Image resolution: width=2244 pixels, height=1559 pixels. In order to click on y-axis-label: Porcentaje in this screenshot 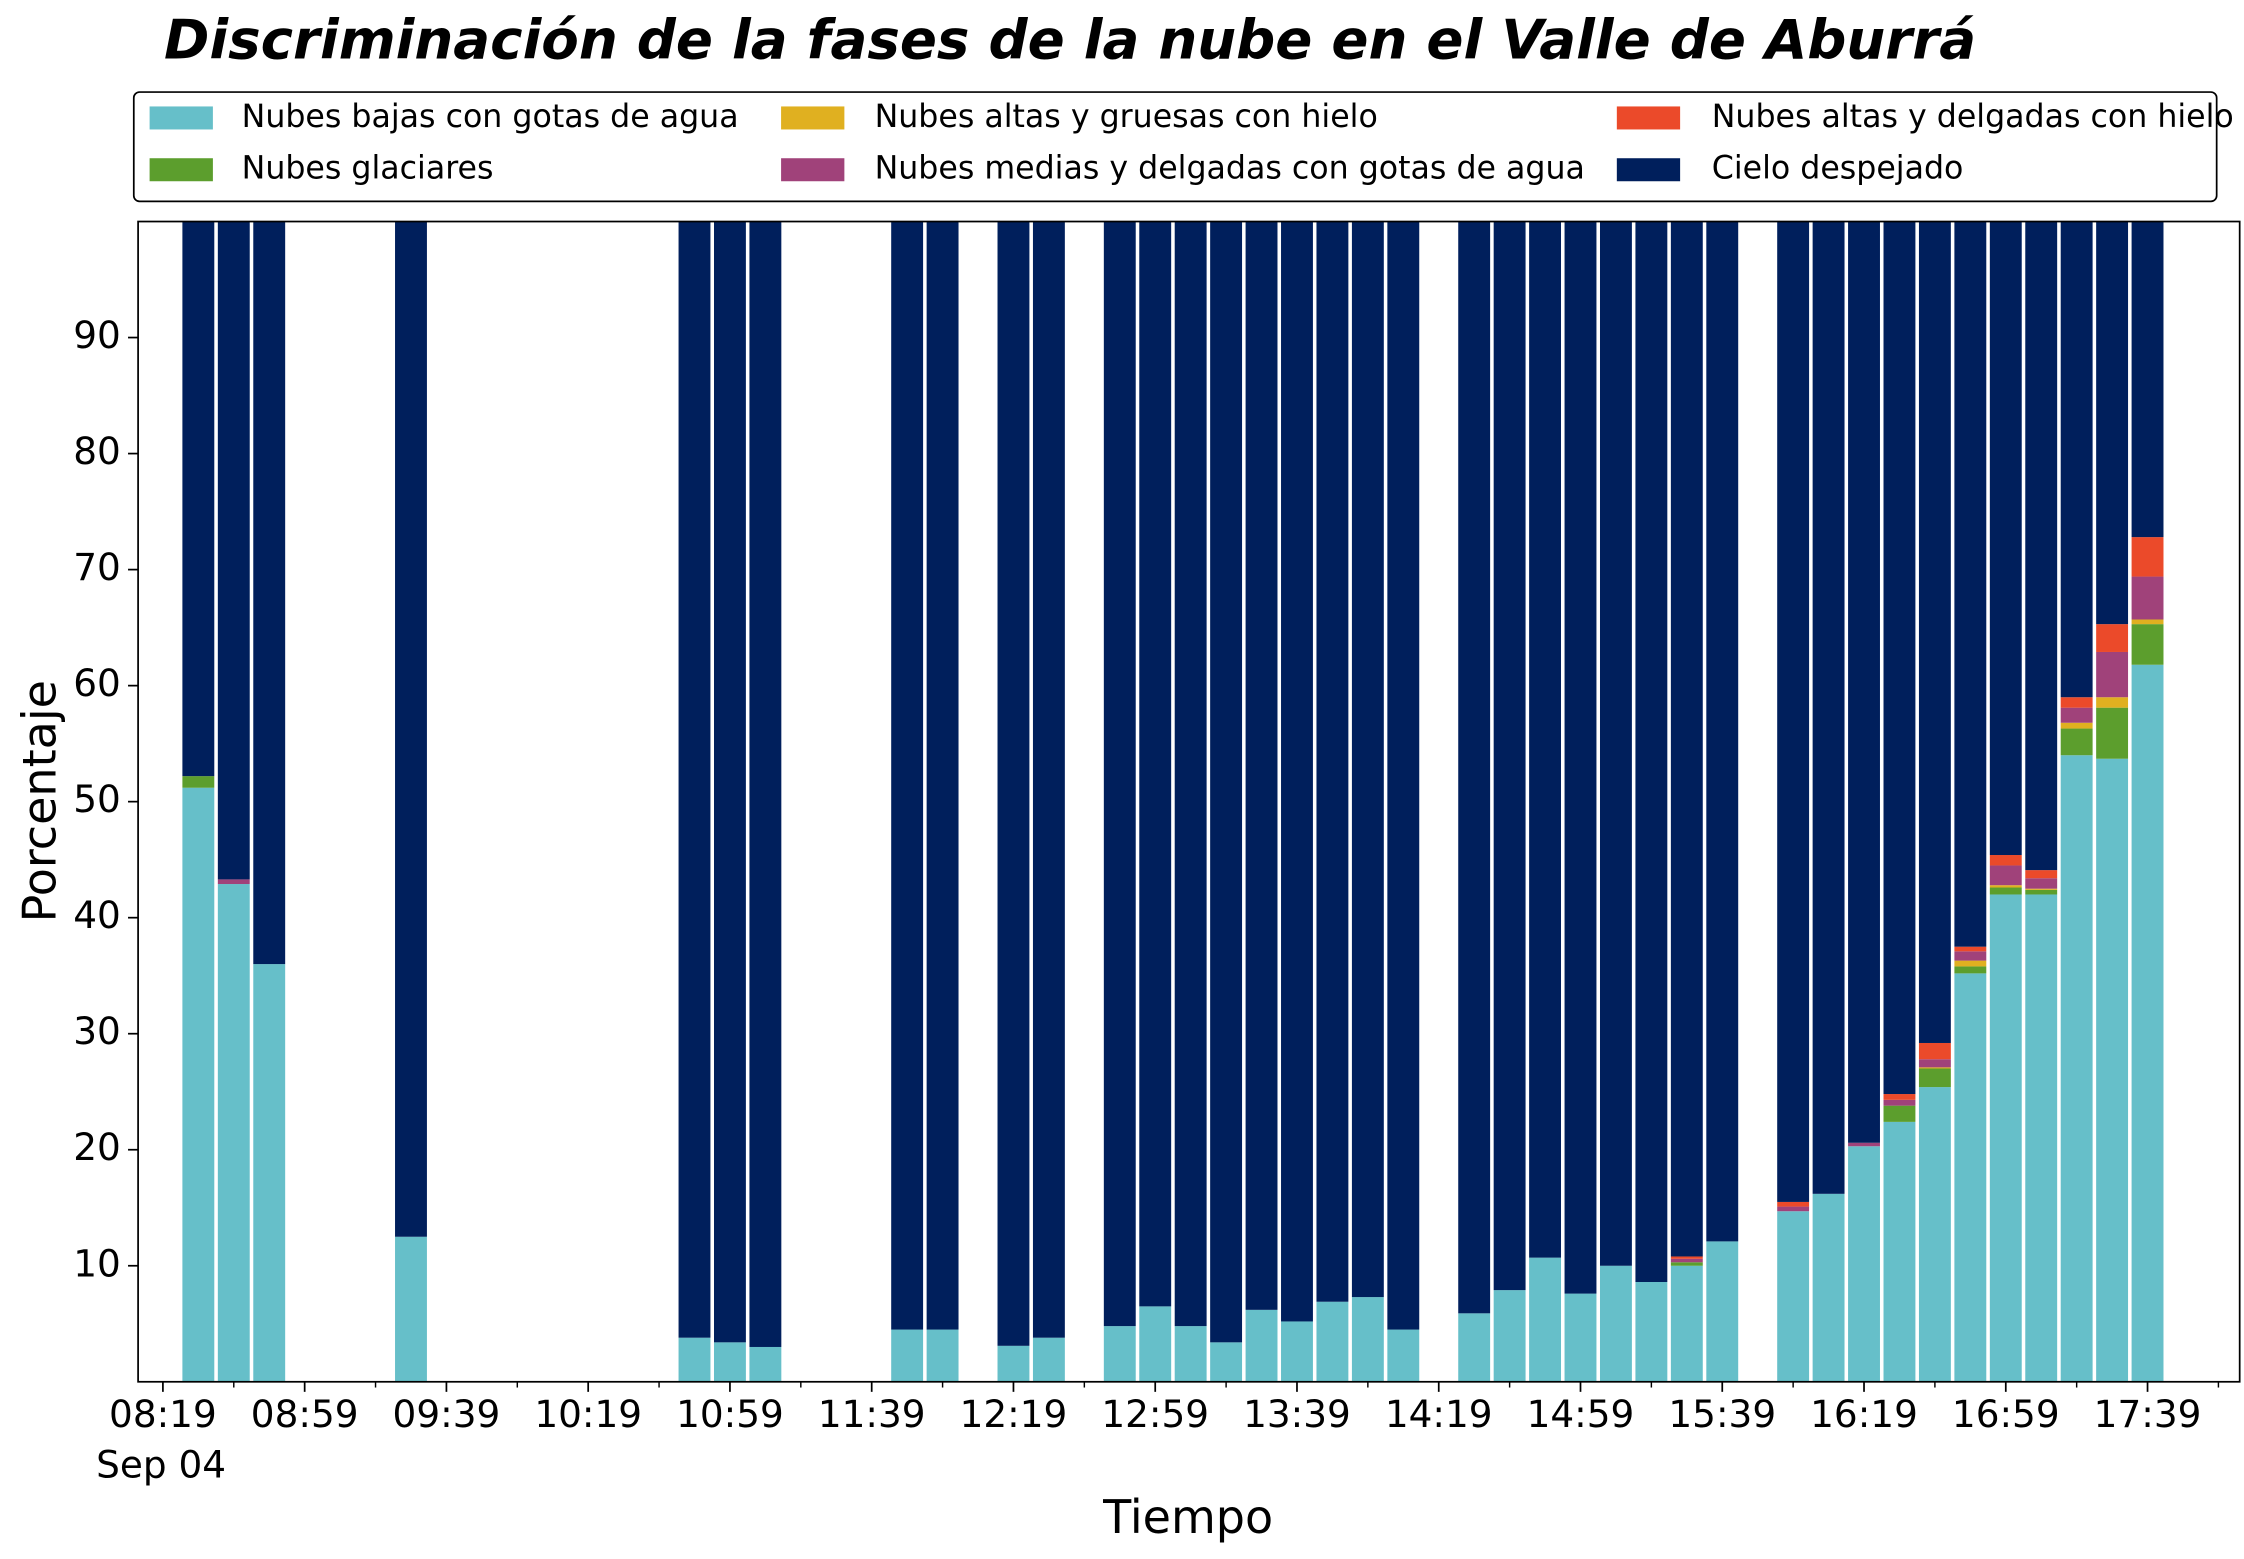, I will do `click(40, 801)`.